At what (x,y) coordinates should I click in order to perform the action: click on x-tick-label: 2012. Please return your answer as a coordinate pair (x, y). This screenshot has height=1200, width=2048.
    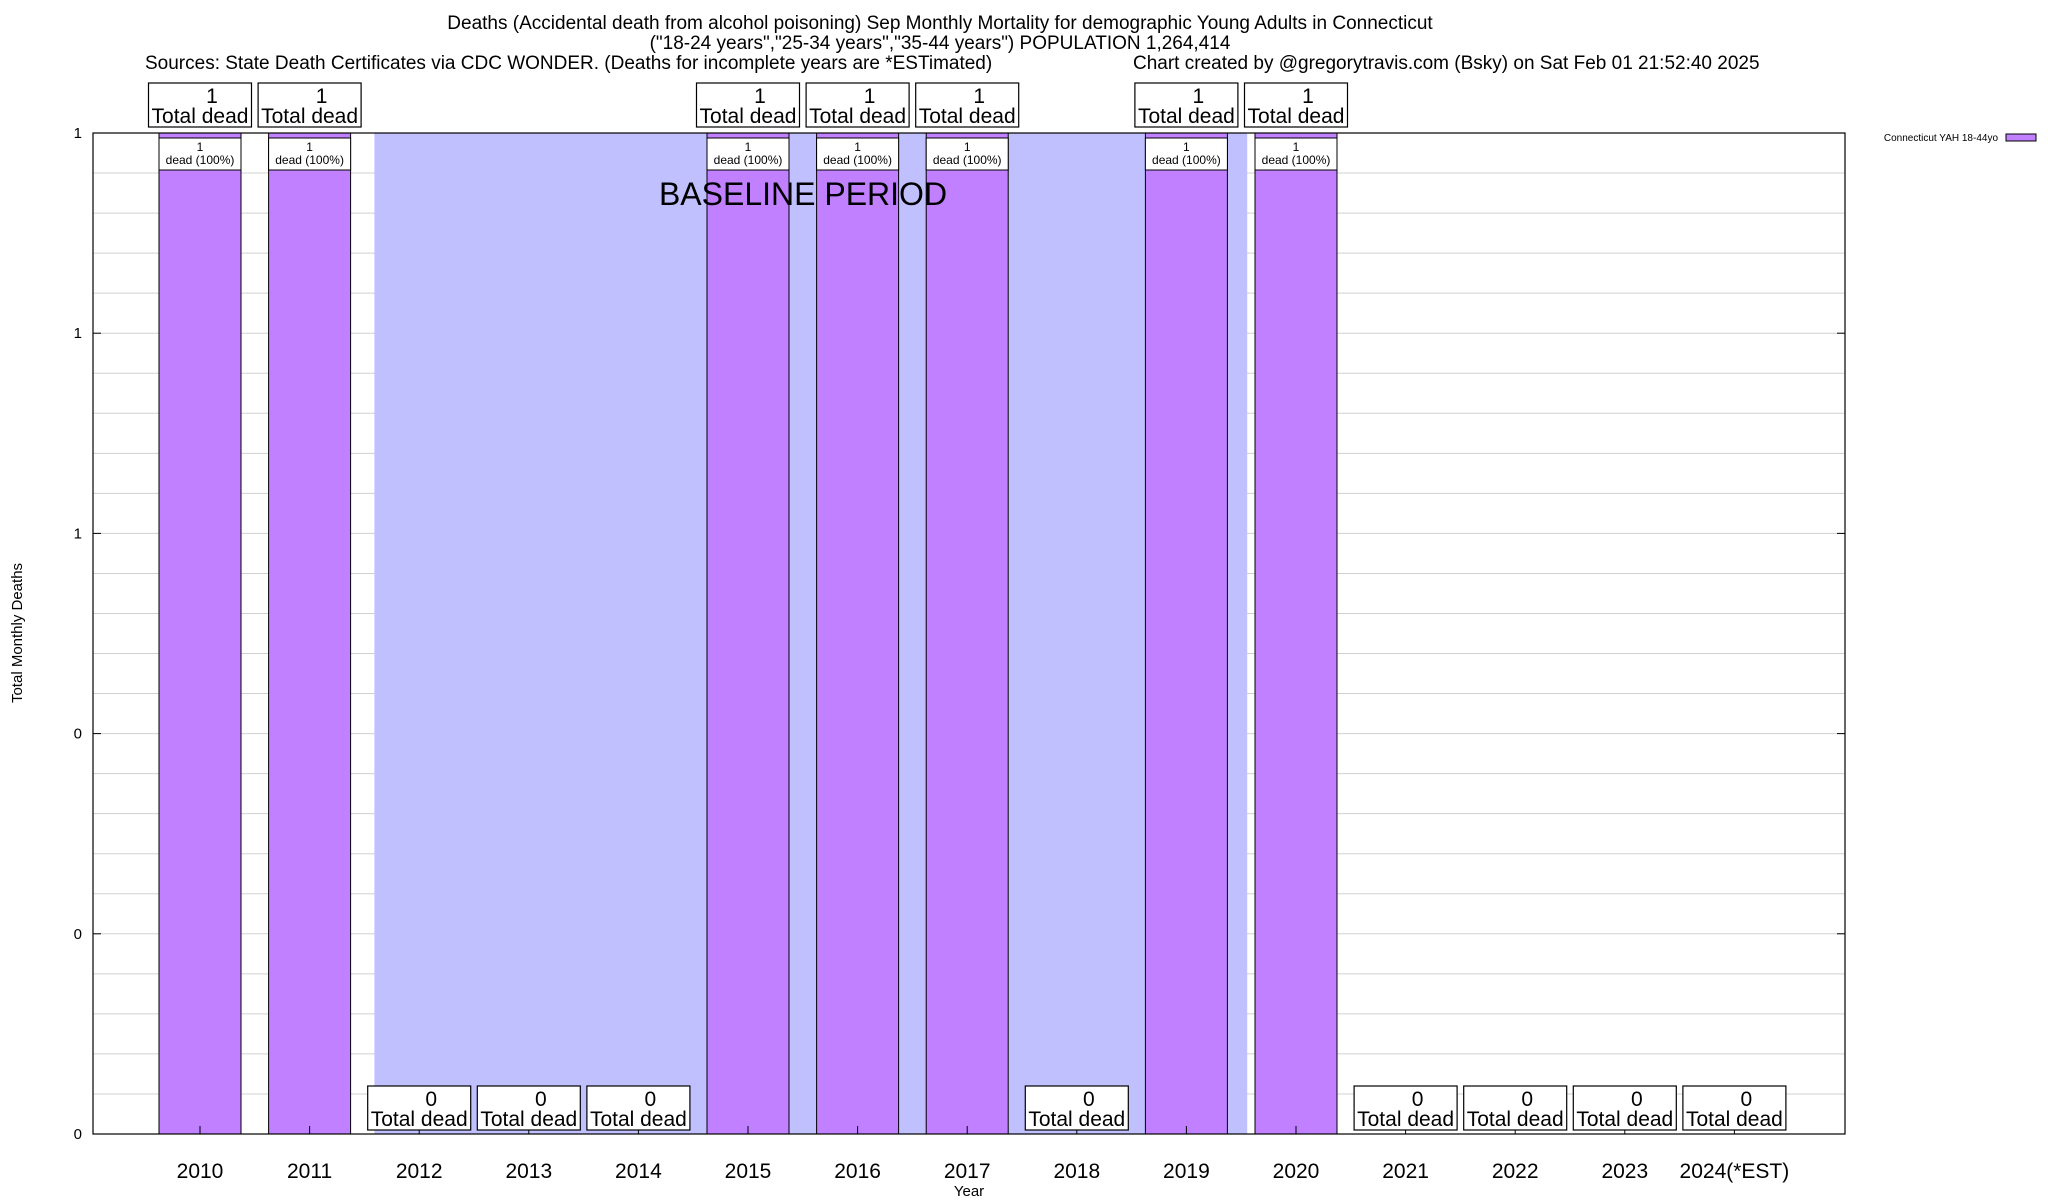
    Looking at the image, I should click on (419, 1171).